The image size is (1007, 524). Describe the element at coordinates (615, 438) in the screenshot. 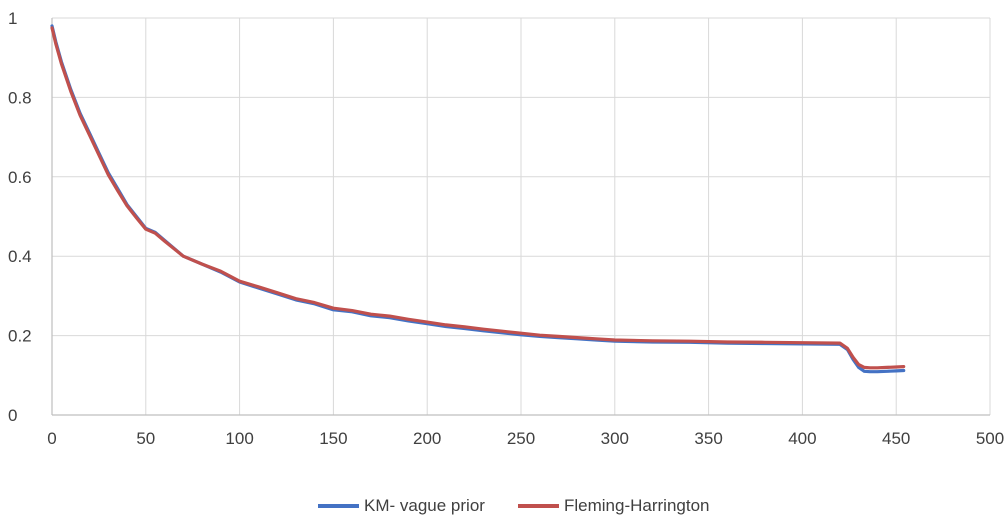

I see `x-tick-label: 300` at that location.